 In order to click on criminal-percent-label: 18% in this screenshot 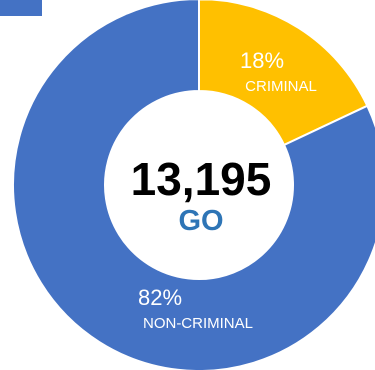, I will do `click(262, 60)`.